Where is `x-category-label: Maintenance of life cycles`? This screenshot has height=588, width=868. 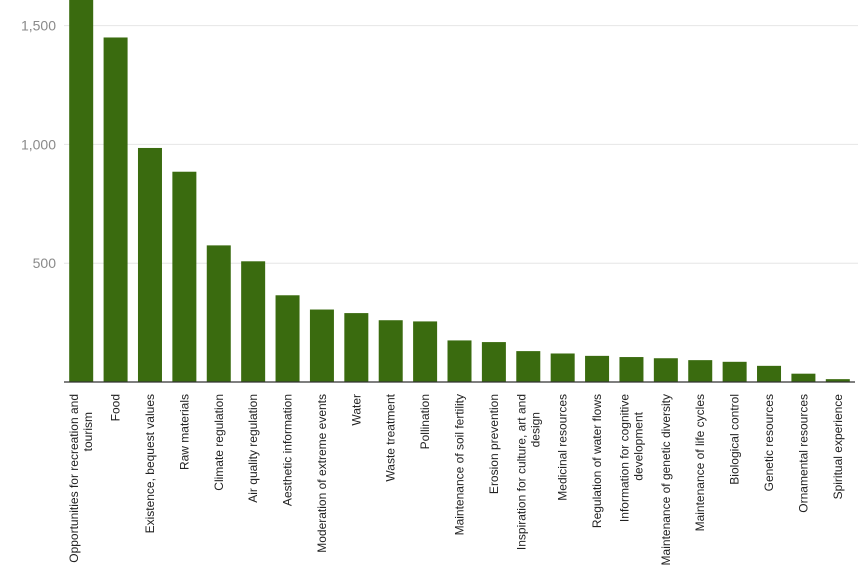 x-category-label: Maintenance of life cycles is located at coordinates (700, 462).